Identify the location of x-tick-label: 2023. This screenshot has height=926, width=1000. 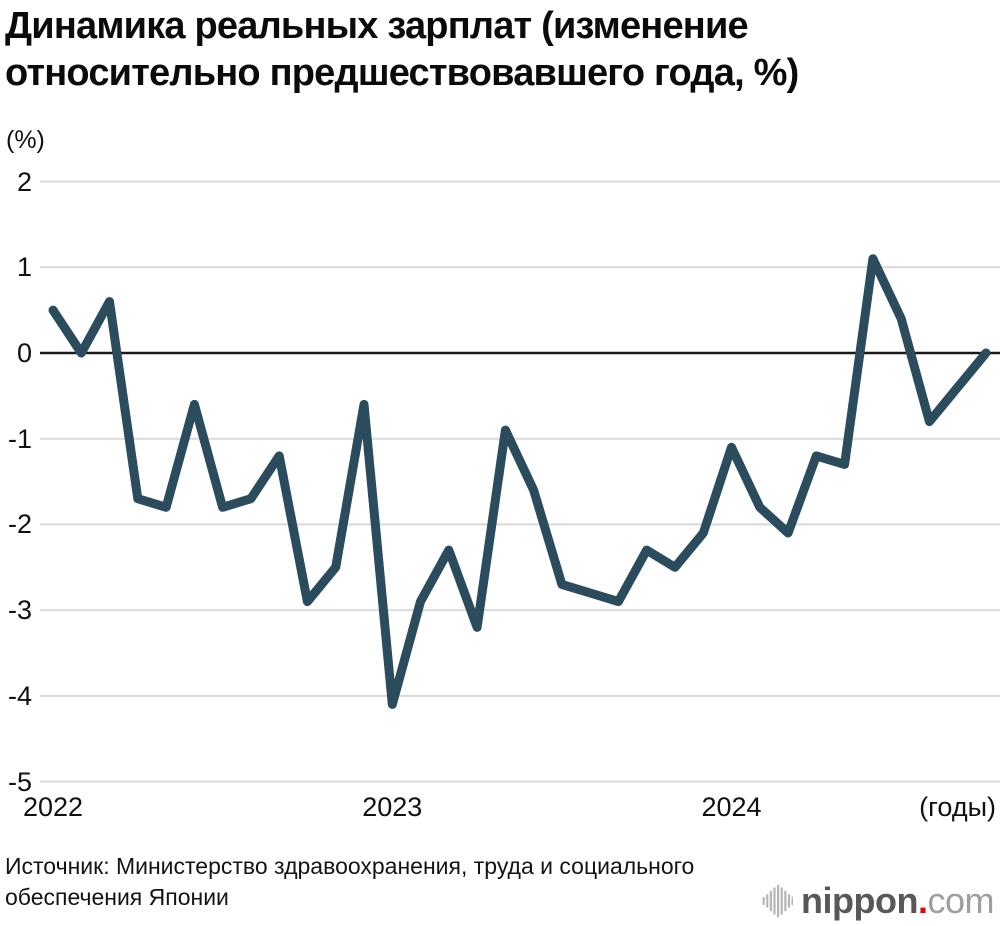
(392, 807).